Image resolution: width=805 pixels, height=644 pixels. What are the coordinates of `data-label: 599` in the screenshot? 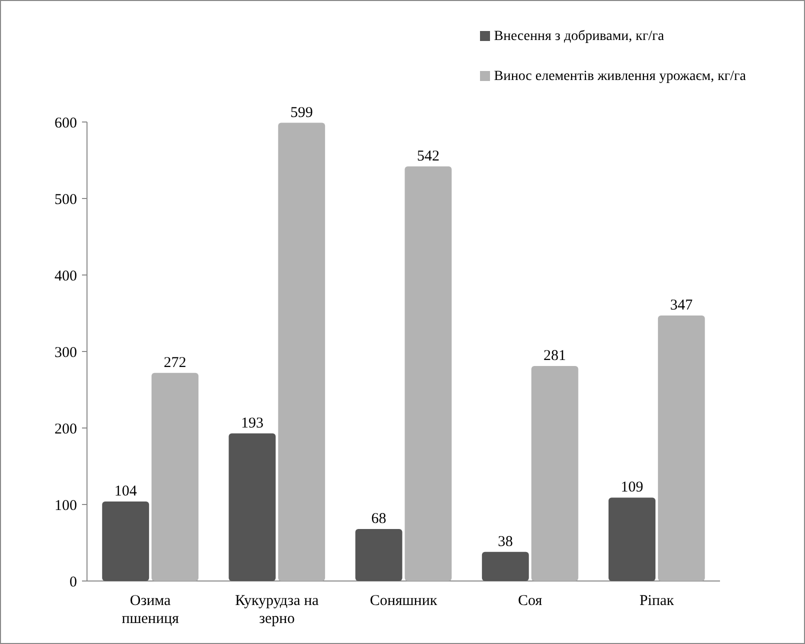 It's located at (301, 112).